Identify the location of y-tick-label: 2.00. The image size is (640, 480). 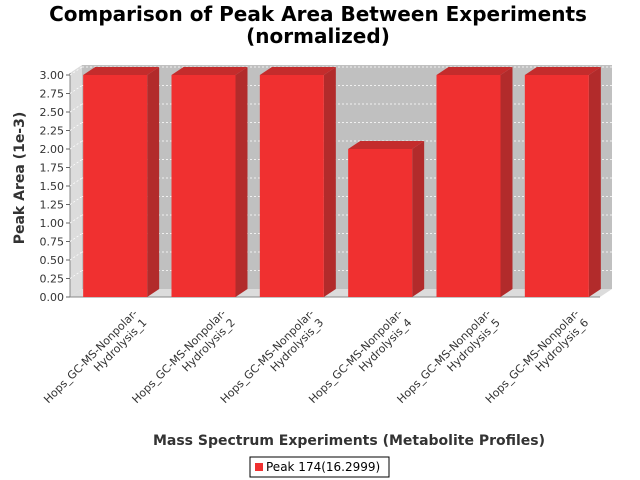
(52, 149).